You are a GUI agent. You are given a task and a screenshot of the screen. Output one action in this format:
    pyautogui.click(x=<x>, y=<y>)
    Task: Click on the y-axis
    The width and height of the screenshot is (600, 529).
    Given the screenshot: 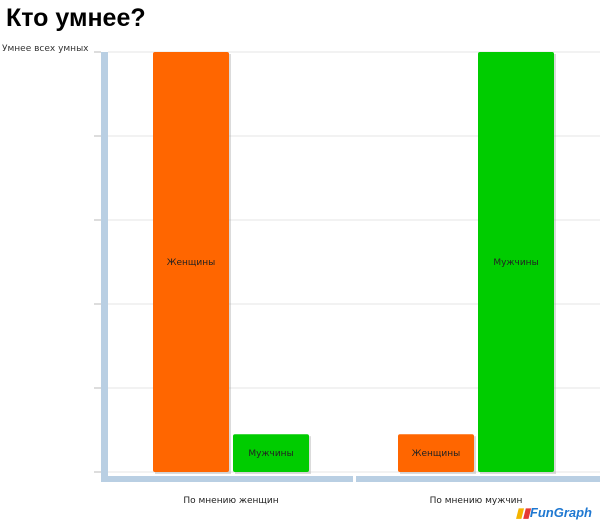 What is the action you would take?
    pyautogui.click(x=104, y=267)
    